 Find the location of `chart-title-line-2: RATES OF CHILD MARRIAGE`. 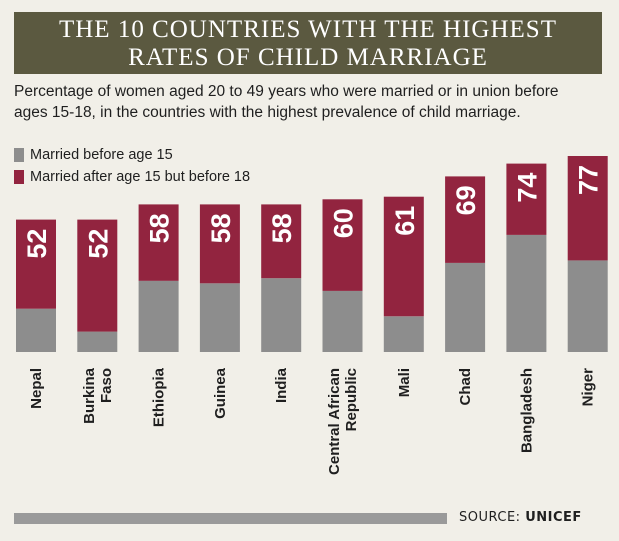

chart-title-line-2: RATES OF CHILD MARRIAGE is located at coordinates (308, 57).